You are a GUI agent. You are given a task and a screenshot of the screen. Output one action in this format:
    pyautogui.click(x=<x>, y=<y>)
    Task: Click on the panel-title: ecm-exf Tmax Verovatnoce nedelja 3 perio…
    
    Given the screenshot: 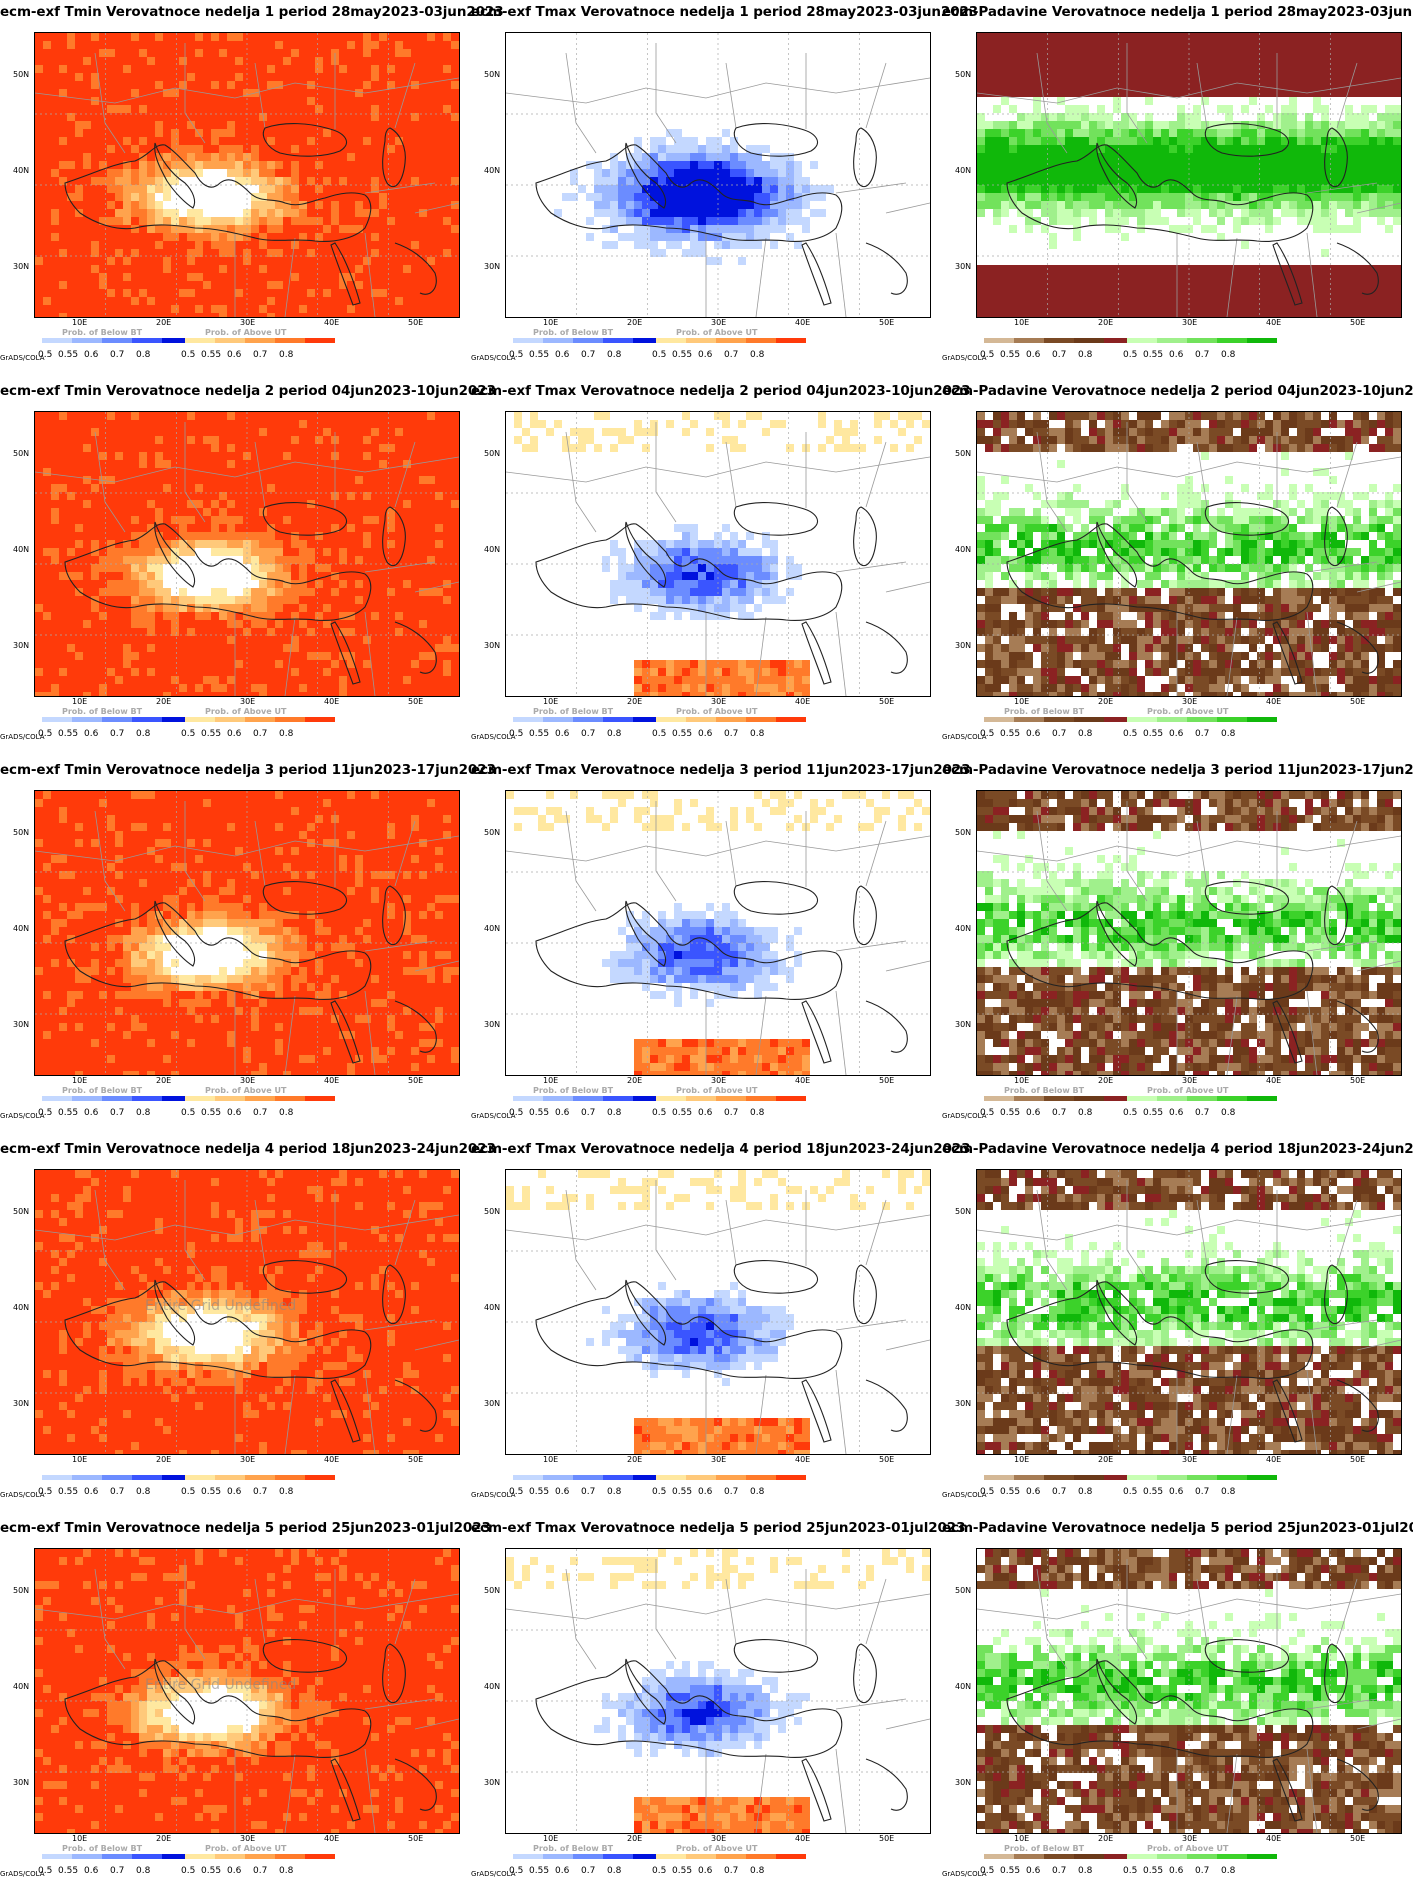 What is the action you would take?
    pyautogui.click(x=721, y=770)
    